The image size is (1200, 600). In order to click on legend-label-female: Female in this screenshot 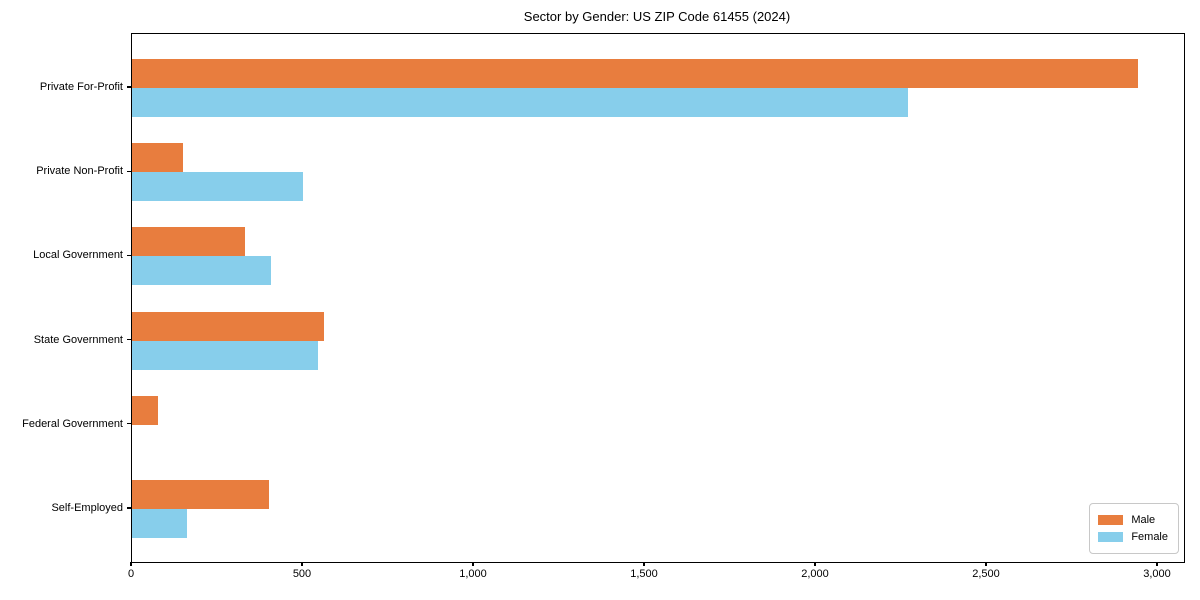, I will do `click(1149, 537)`.